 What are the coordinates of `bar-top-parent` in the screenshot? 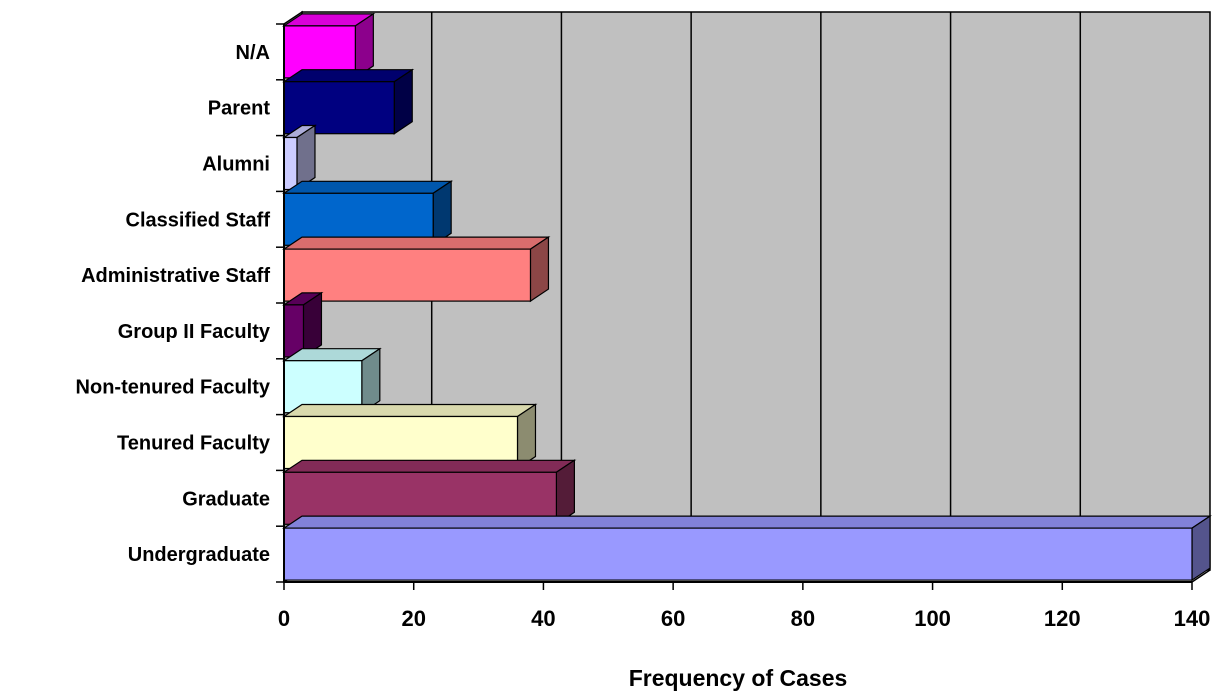 It's located at (348, 76).